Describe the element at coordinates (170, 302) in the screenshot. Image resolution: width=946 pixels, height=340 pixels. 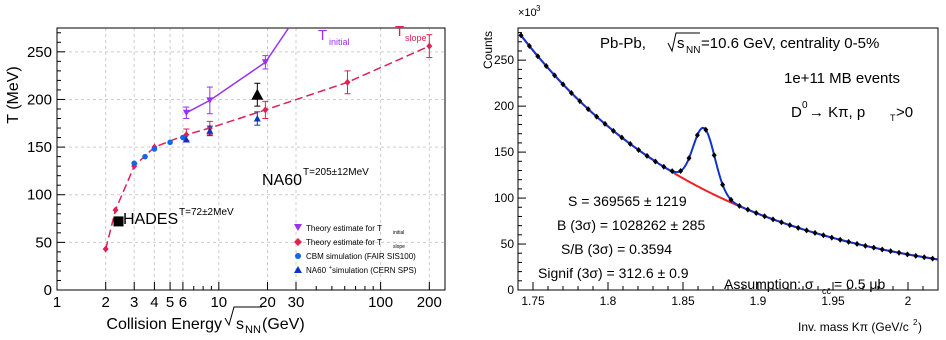
I see `left-x-tick-label-4: 5` at that location.